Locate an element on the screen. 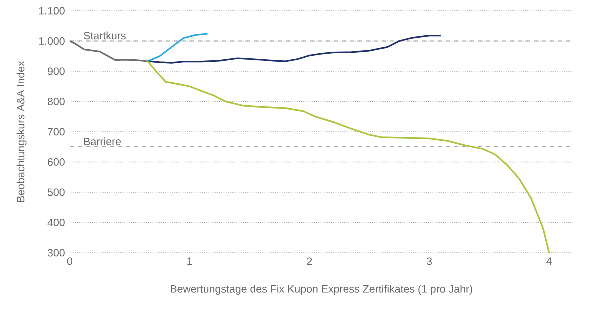 This screenshot has width=592, height=313. x-tick-label: 4 is located at coordinates (549, 262).